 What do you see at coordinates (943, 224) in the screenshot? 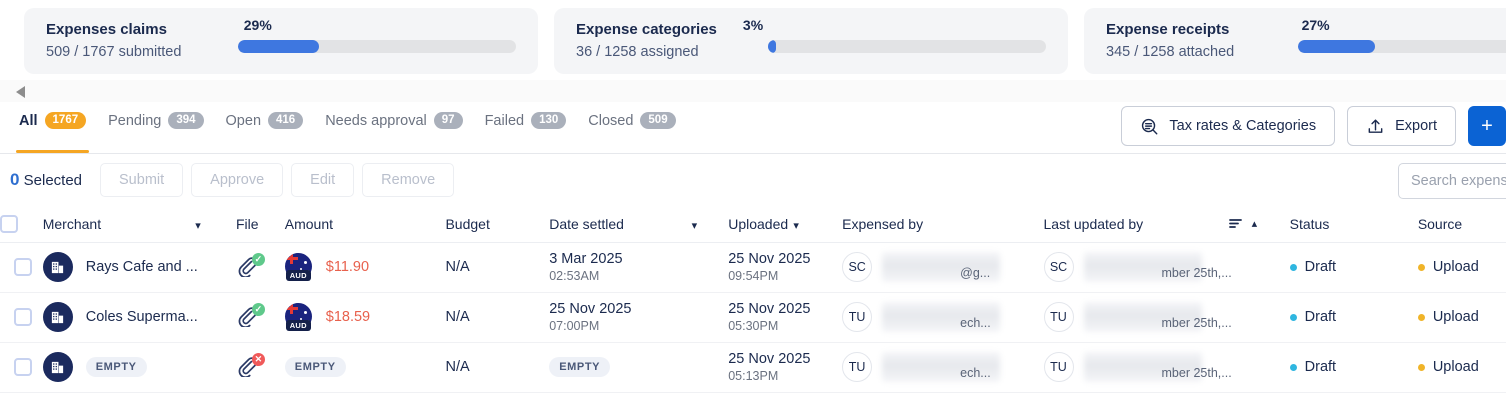
I see `header-expensed-by: Expensed by` at bounding box center [943, 224].